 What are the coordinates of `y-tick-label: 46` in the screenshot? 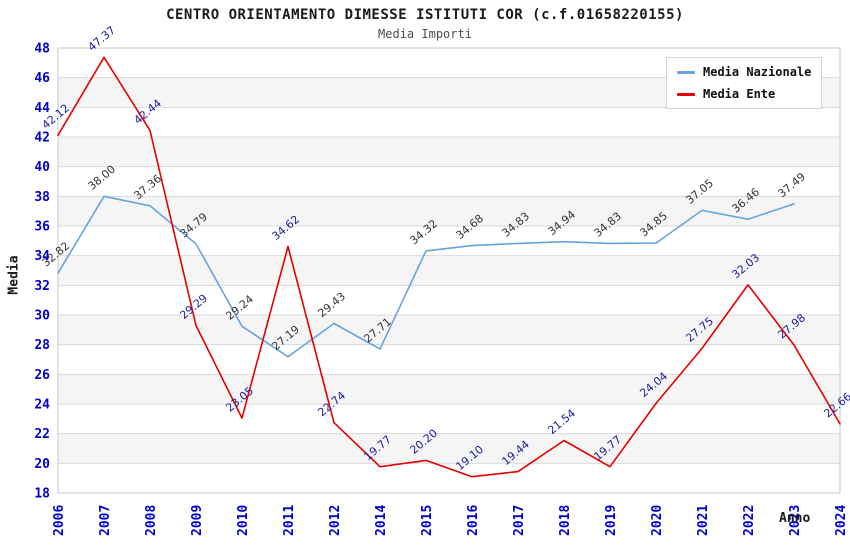 It's located at (42, 78).